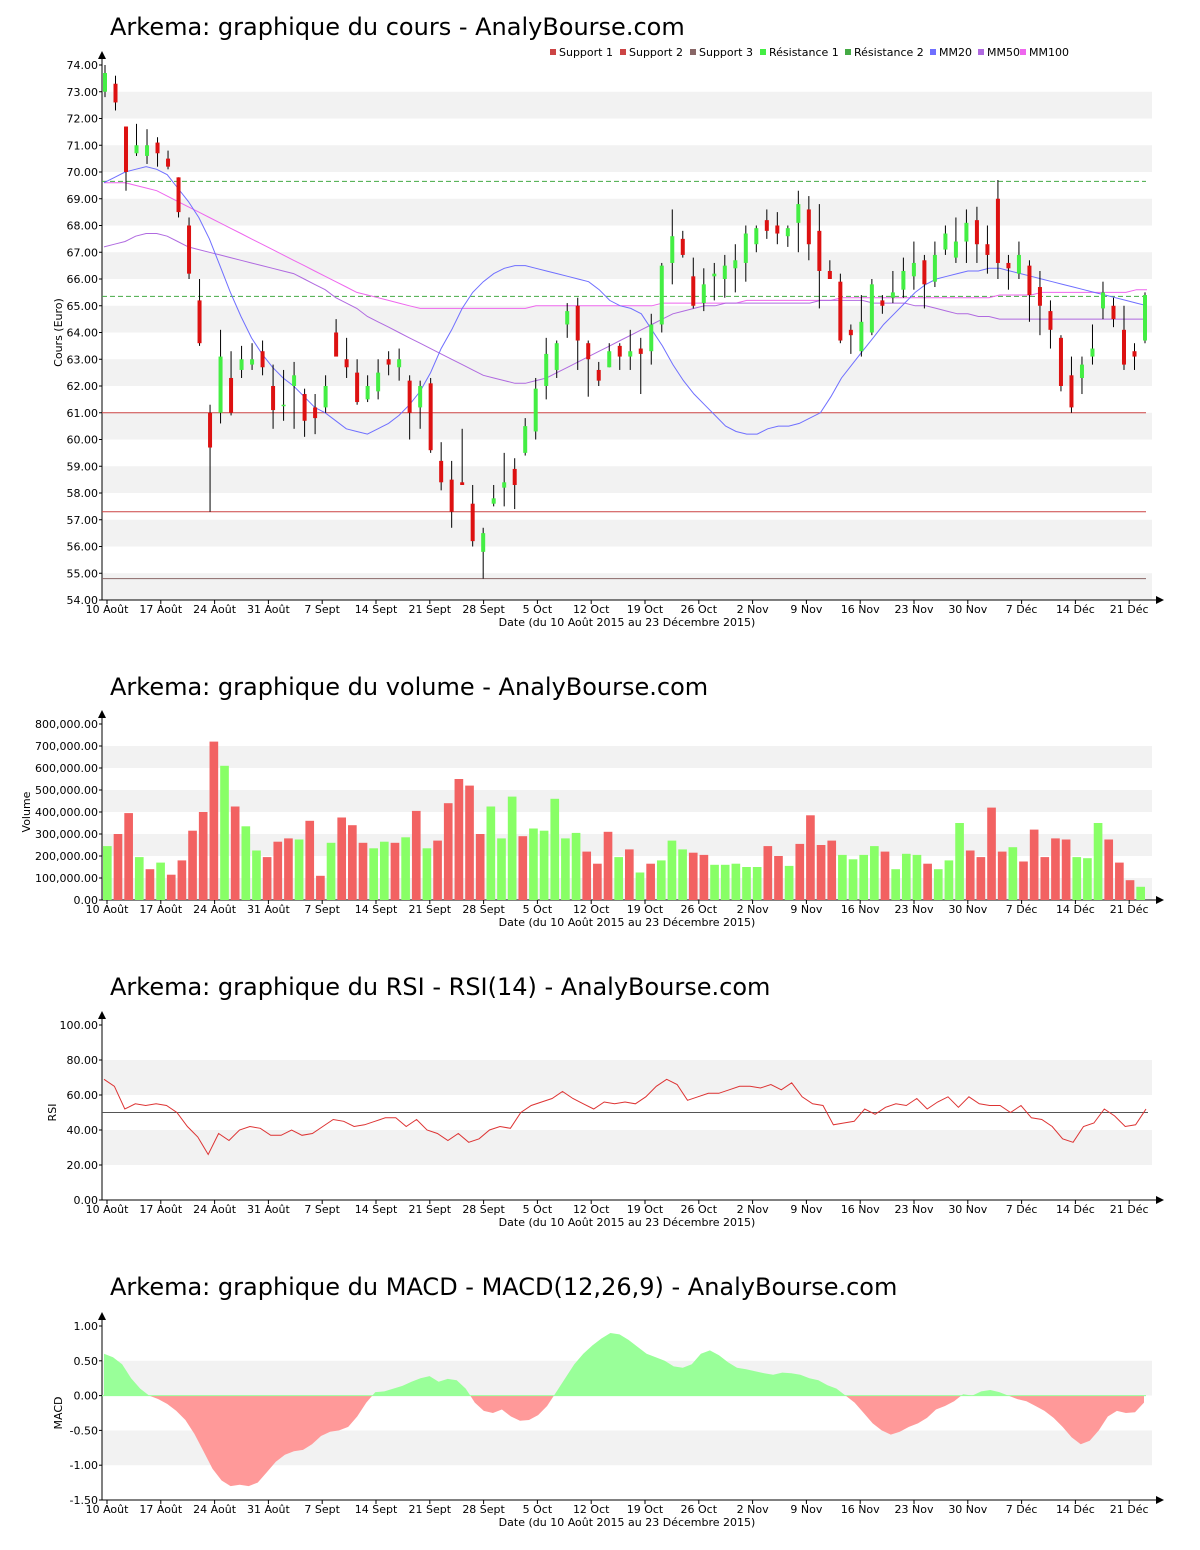  What do you see at coordinates (102, 1316) in the screenshot?
I see `macd-y-arrow-icon` at bounding box center [102, 1316].